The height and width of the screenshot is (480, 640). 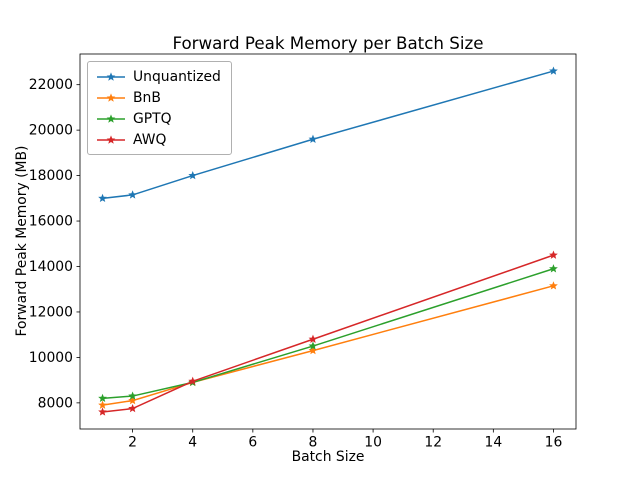 What do you see at coordinates (54, 244) in the screenshot?
I see `y-axis-ticks: 8000 10000 12000 14000 16000 18000 20000 22000` at bounding box center [54, 244].